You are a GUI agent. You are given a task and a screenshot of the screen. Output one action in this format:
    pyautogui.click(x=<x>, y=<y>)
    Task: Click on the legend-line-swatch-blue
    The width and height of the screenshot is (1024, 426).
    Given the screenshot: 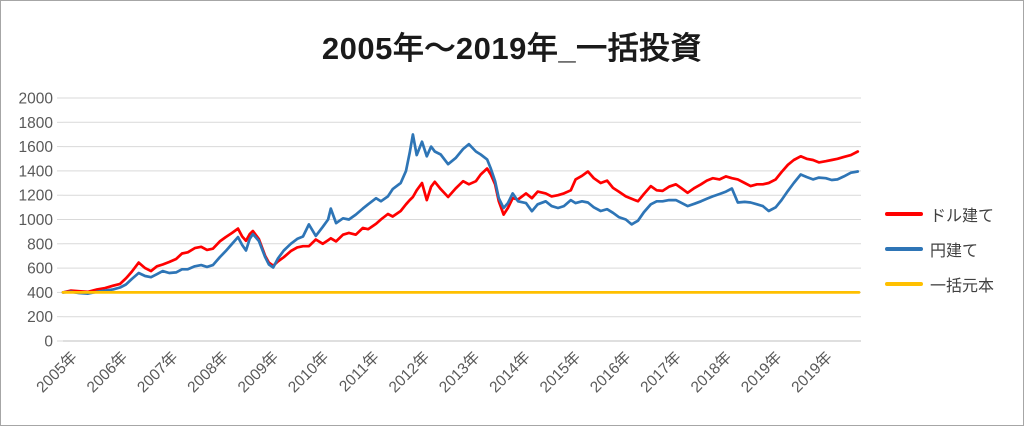 What is the action you would take?
    pyautogui.click(x=904, y=249)
    